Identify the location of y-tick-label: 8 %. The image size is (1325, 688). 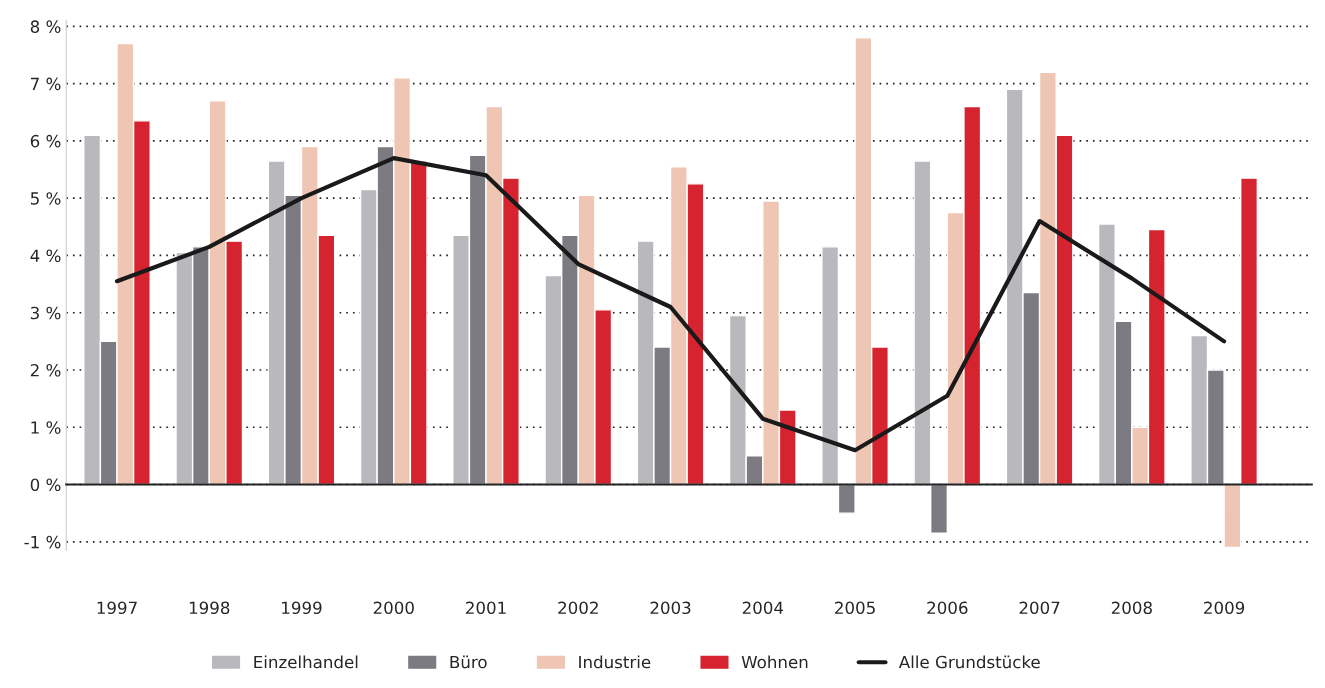
(45, 26).